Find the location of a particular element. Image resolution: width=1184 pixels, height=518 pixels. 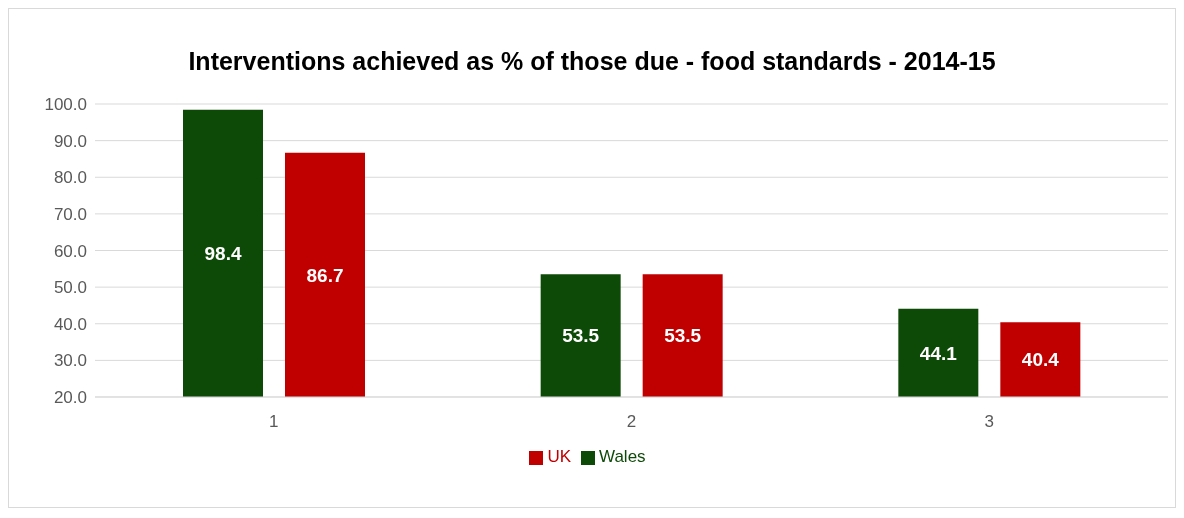

y-tick-label: 100.0 is located at coordinates (65, 105).